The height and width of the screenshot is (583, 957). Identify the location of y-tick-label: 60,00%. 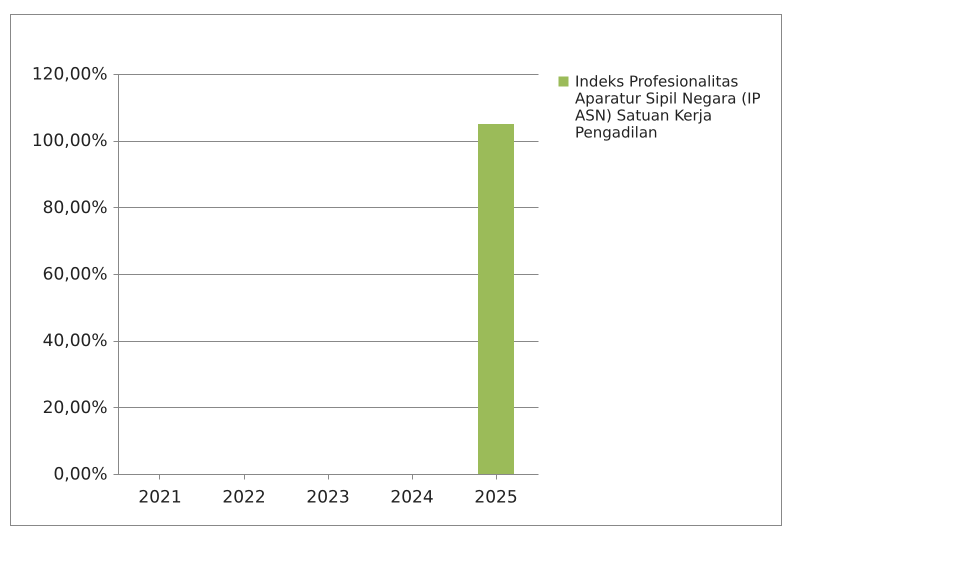
(75, 274).